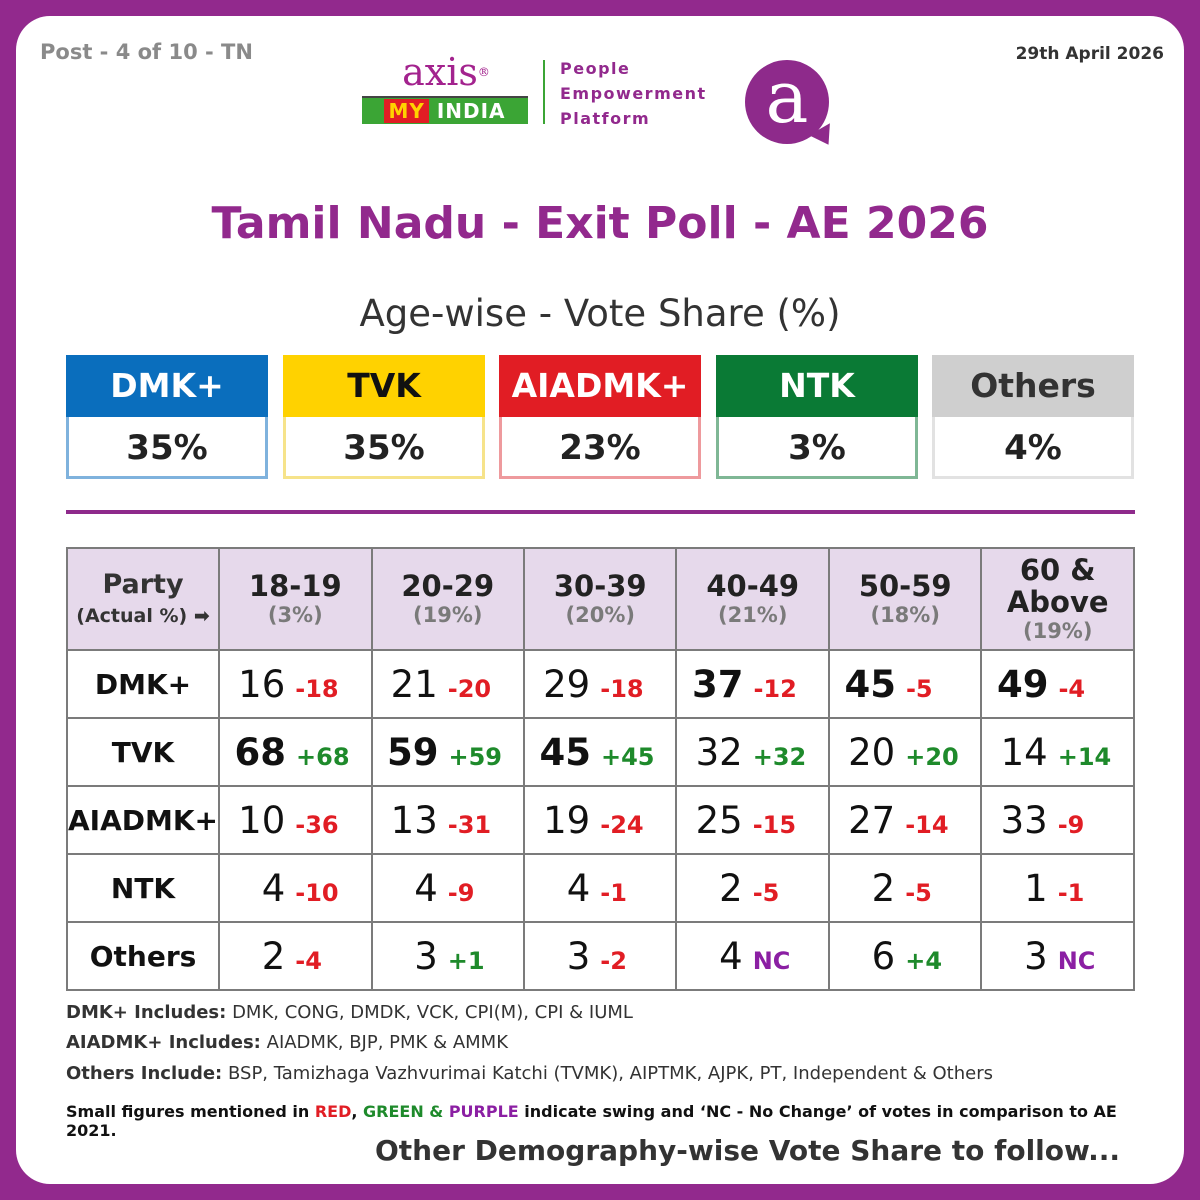  Describe the element at coordinates (600, 313) in the screenshot. I see `page-subtitle: Age-wise - Vote Share (%)` at that location.